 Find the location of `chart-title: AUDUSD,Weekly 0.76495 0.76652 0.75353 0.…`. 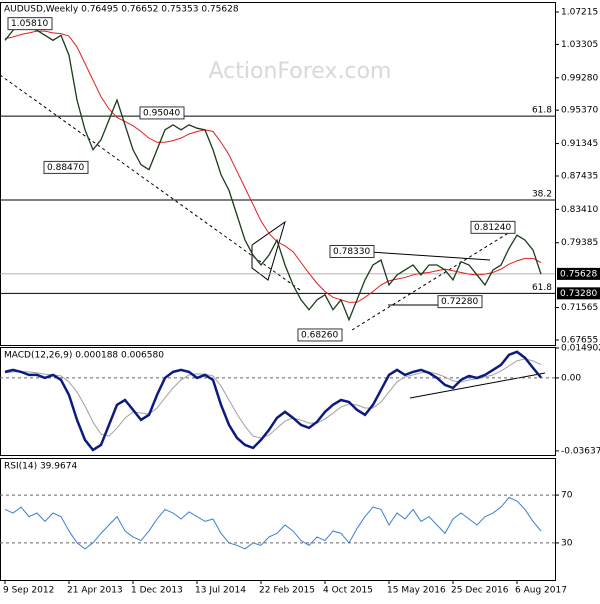

chart-title: AUDUSD,Weekly 0.76495 0.76652 0.75353 0.… is located at coordinates (121, 10).